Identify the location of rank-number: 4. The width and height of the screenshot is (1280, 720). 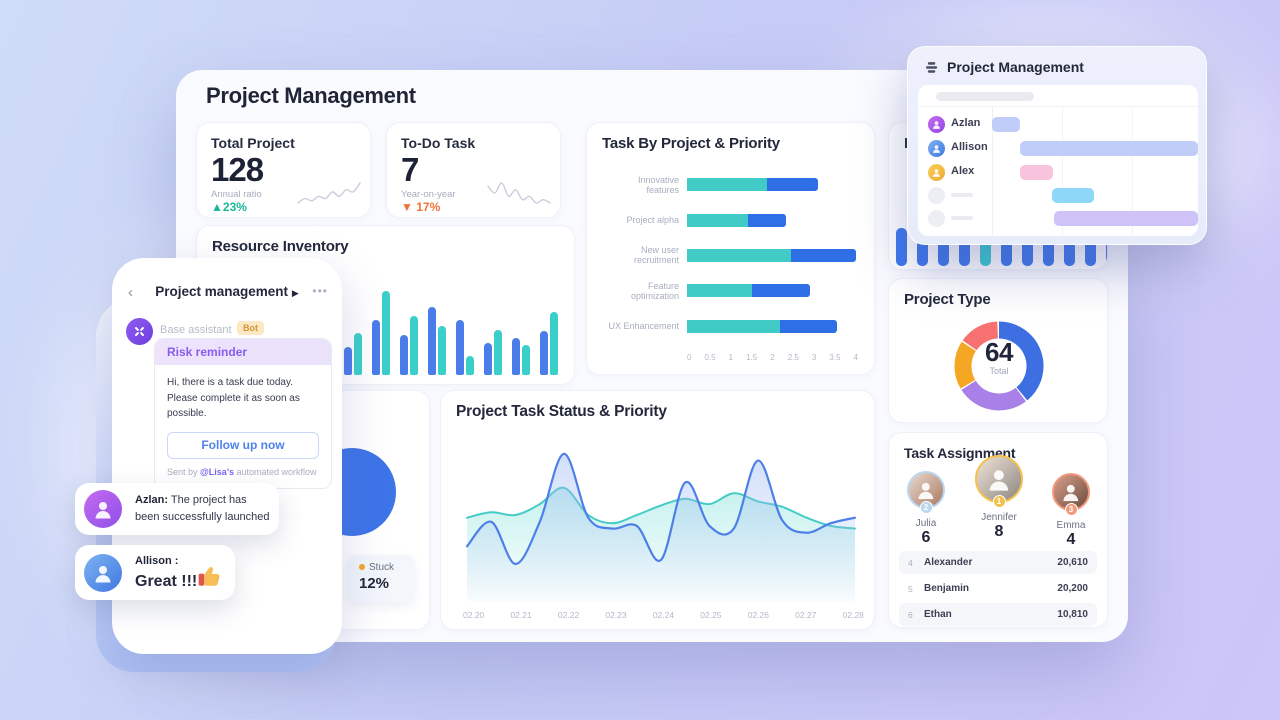
(910, 562).